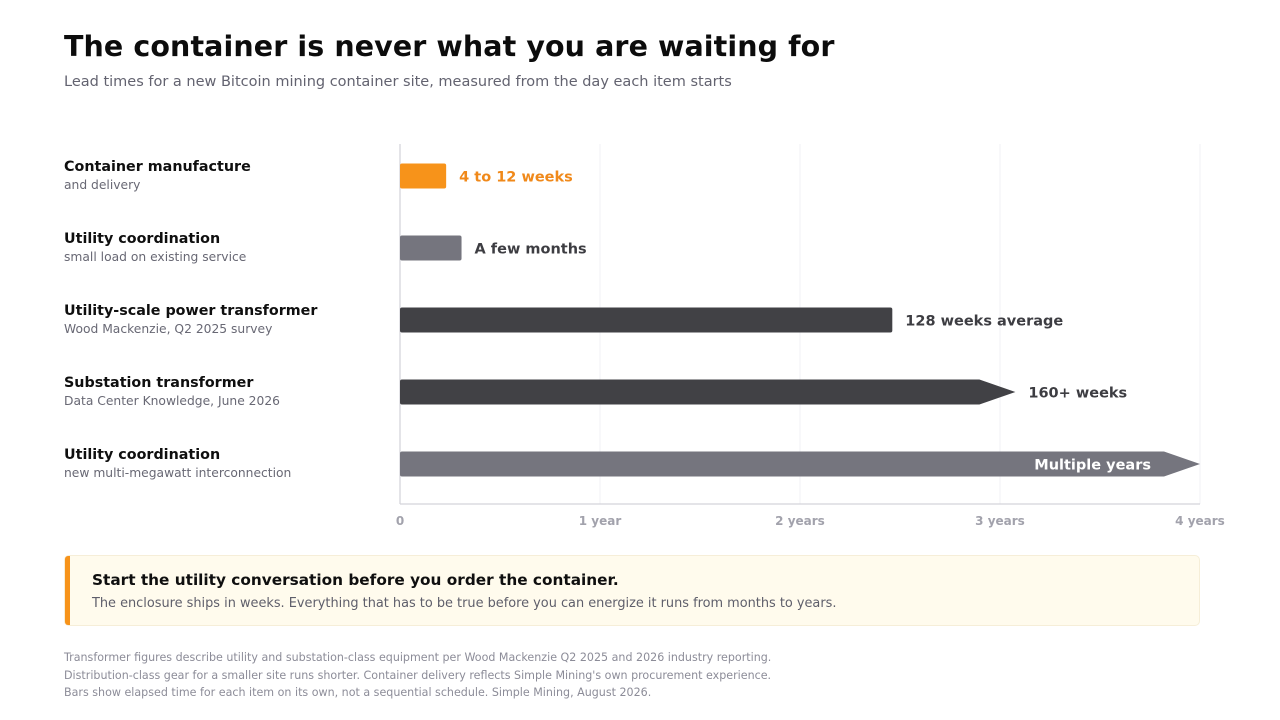  Describe the element at coordinates (102, 185) in the screenshot. I see `row-label-sub: and delivery` at that location.